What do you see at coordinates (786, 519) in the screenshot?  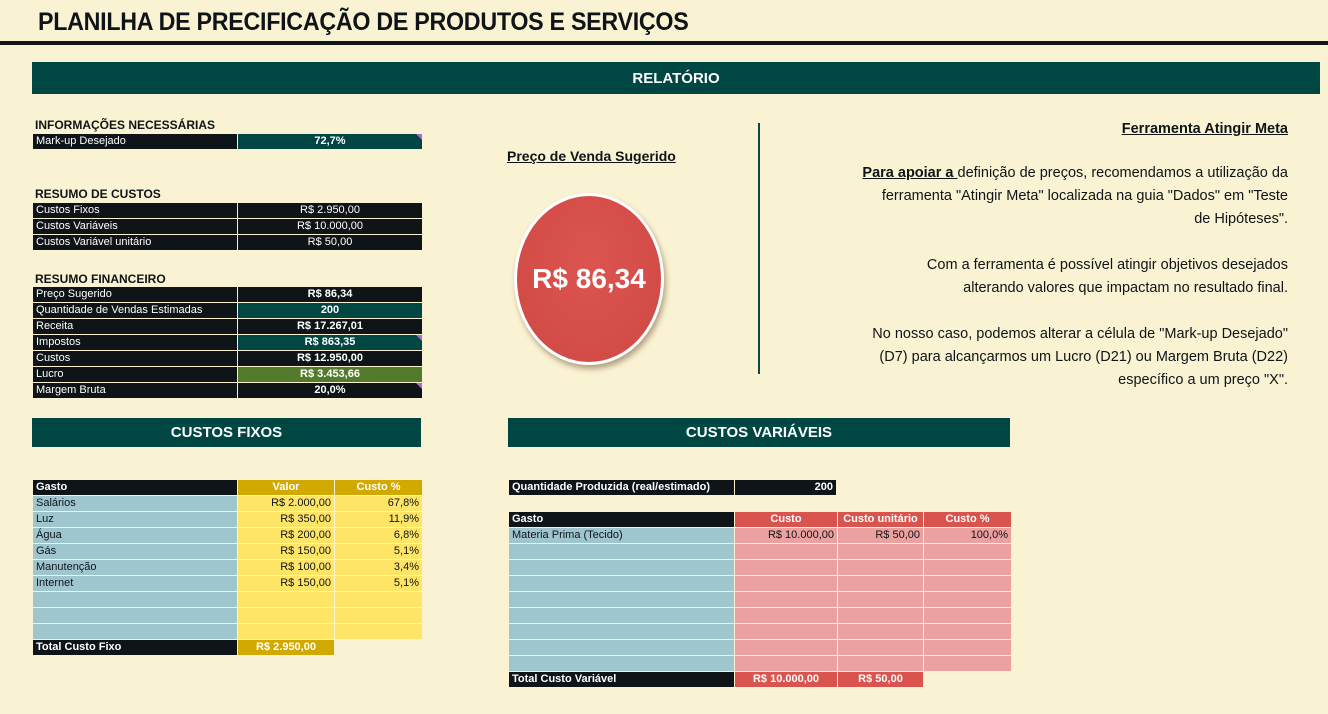 I see `col-header-custo: Custo` at bounding box center [786, 519].